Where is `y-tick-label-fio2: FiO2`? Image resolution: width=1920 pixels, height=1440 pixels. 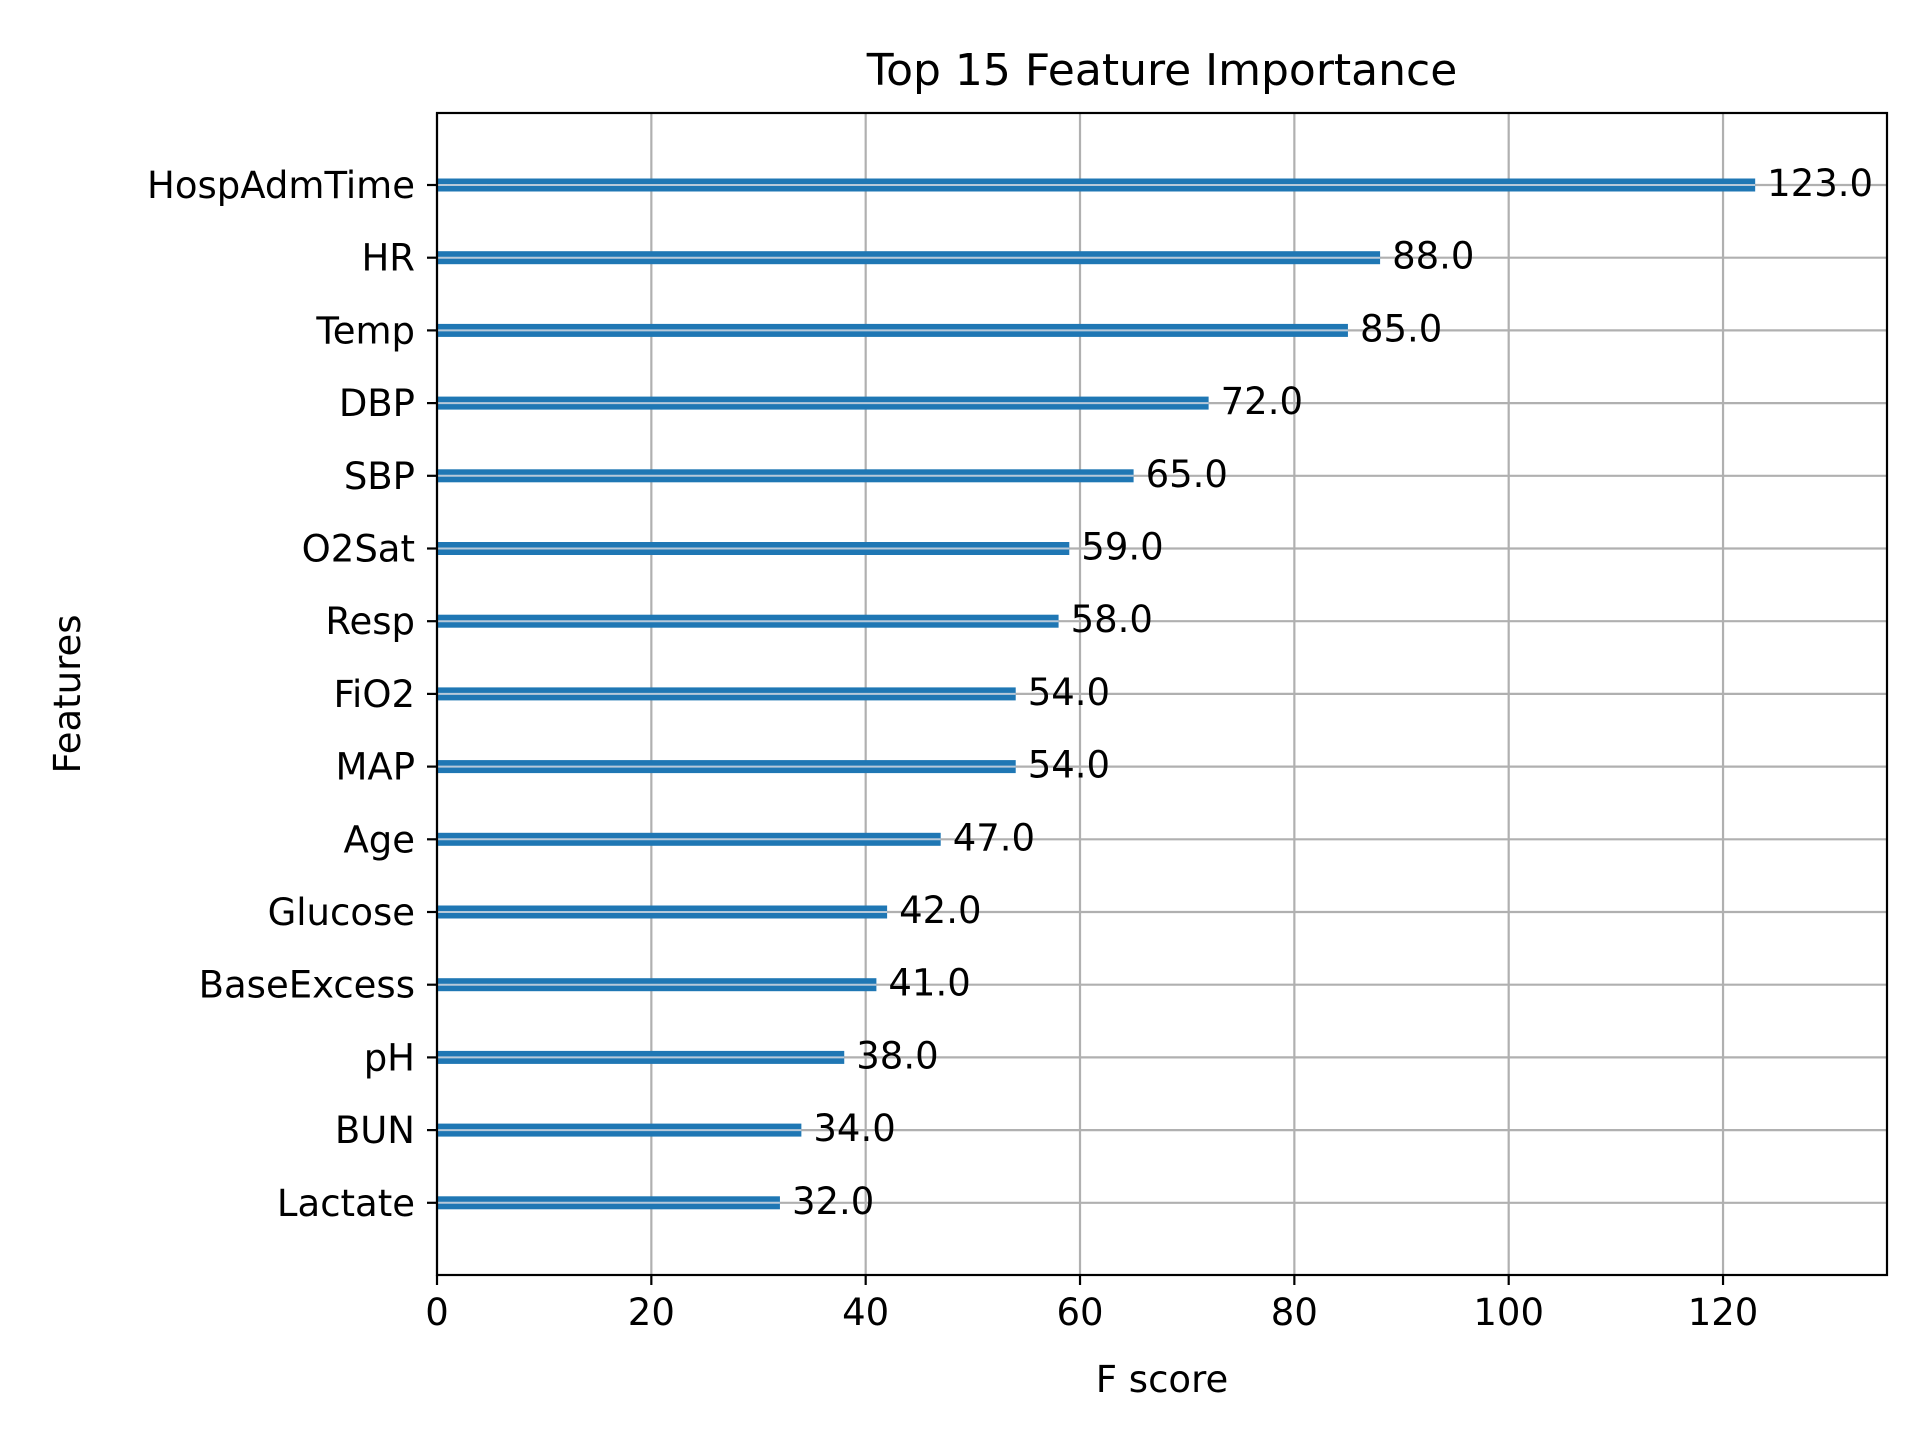 y-tick-label-fio2: FiO2 is located at coordinates (374, 694).